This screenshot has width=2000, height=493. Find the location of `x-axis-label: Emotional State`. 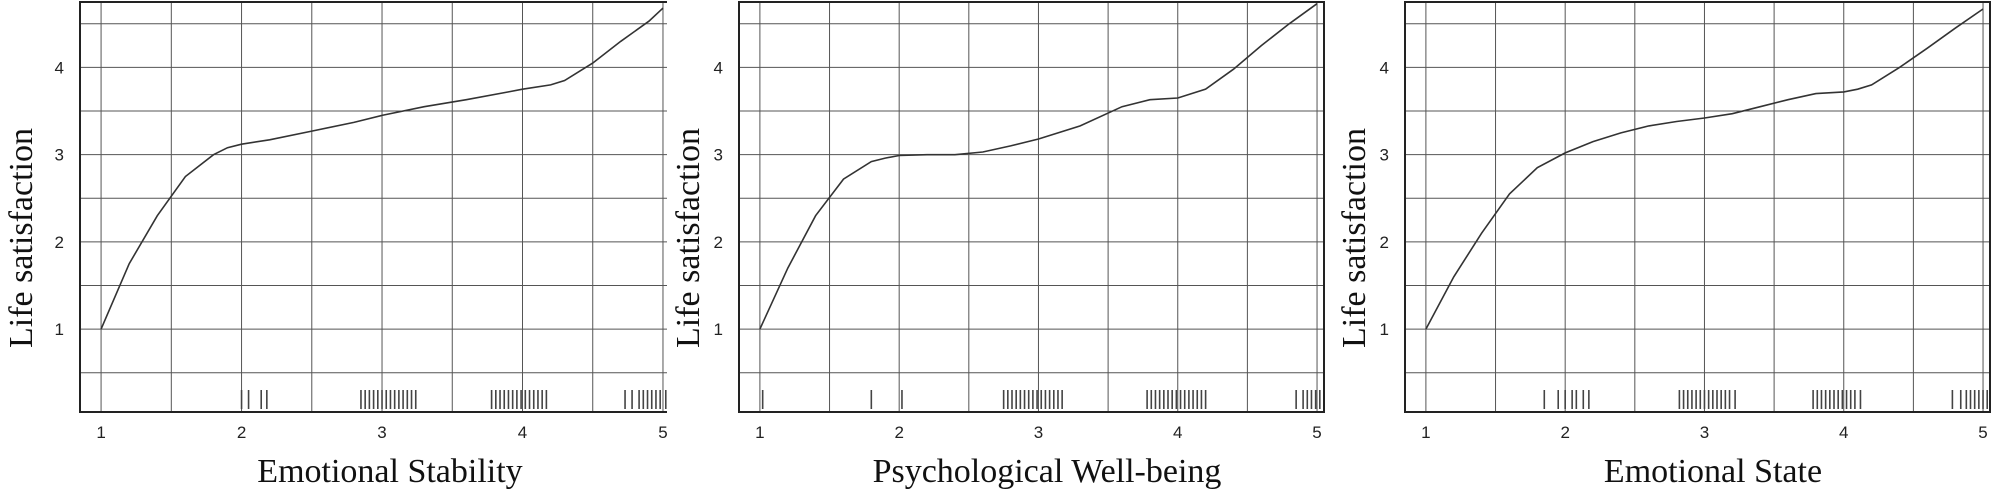

x-axis-label: Emotional State is located at coordinates (1713, 471).